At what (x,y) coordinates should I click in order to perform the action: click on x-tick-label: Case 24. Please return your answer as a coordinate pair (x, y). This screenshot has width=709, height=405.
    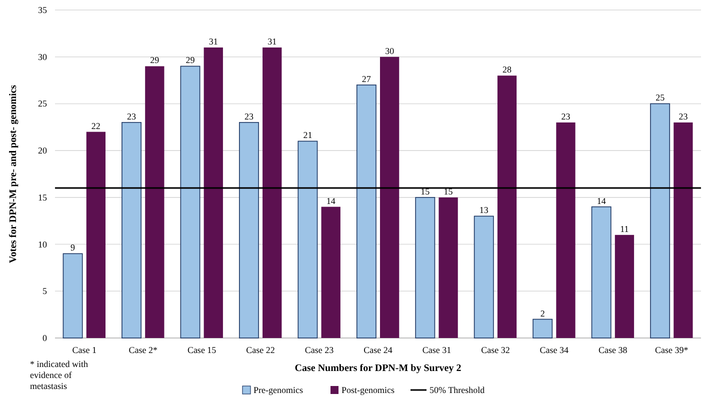
    Looking at the image, I should click on (378, 350).